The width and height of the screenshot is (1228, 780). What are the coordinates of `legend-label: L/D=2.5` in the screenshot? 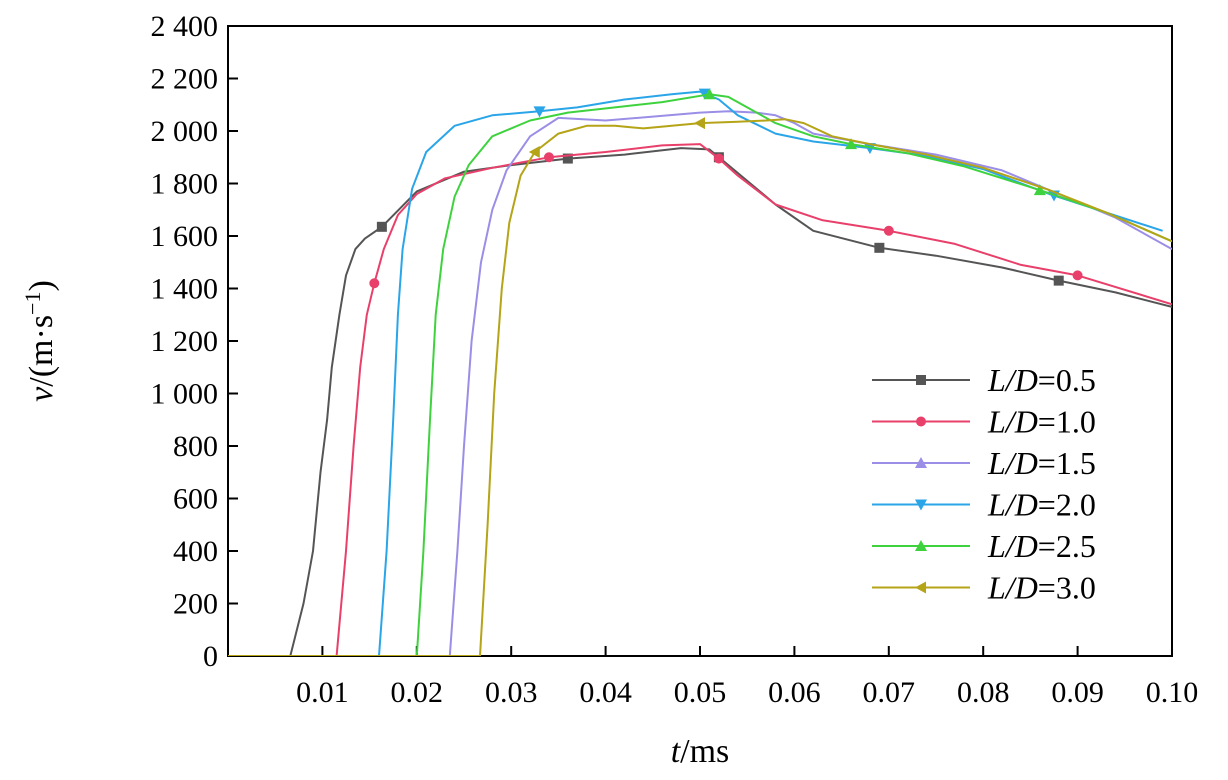 It's located at (1041, 546).